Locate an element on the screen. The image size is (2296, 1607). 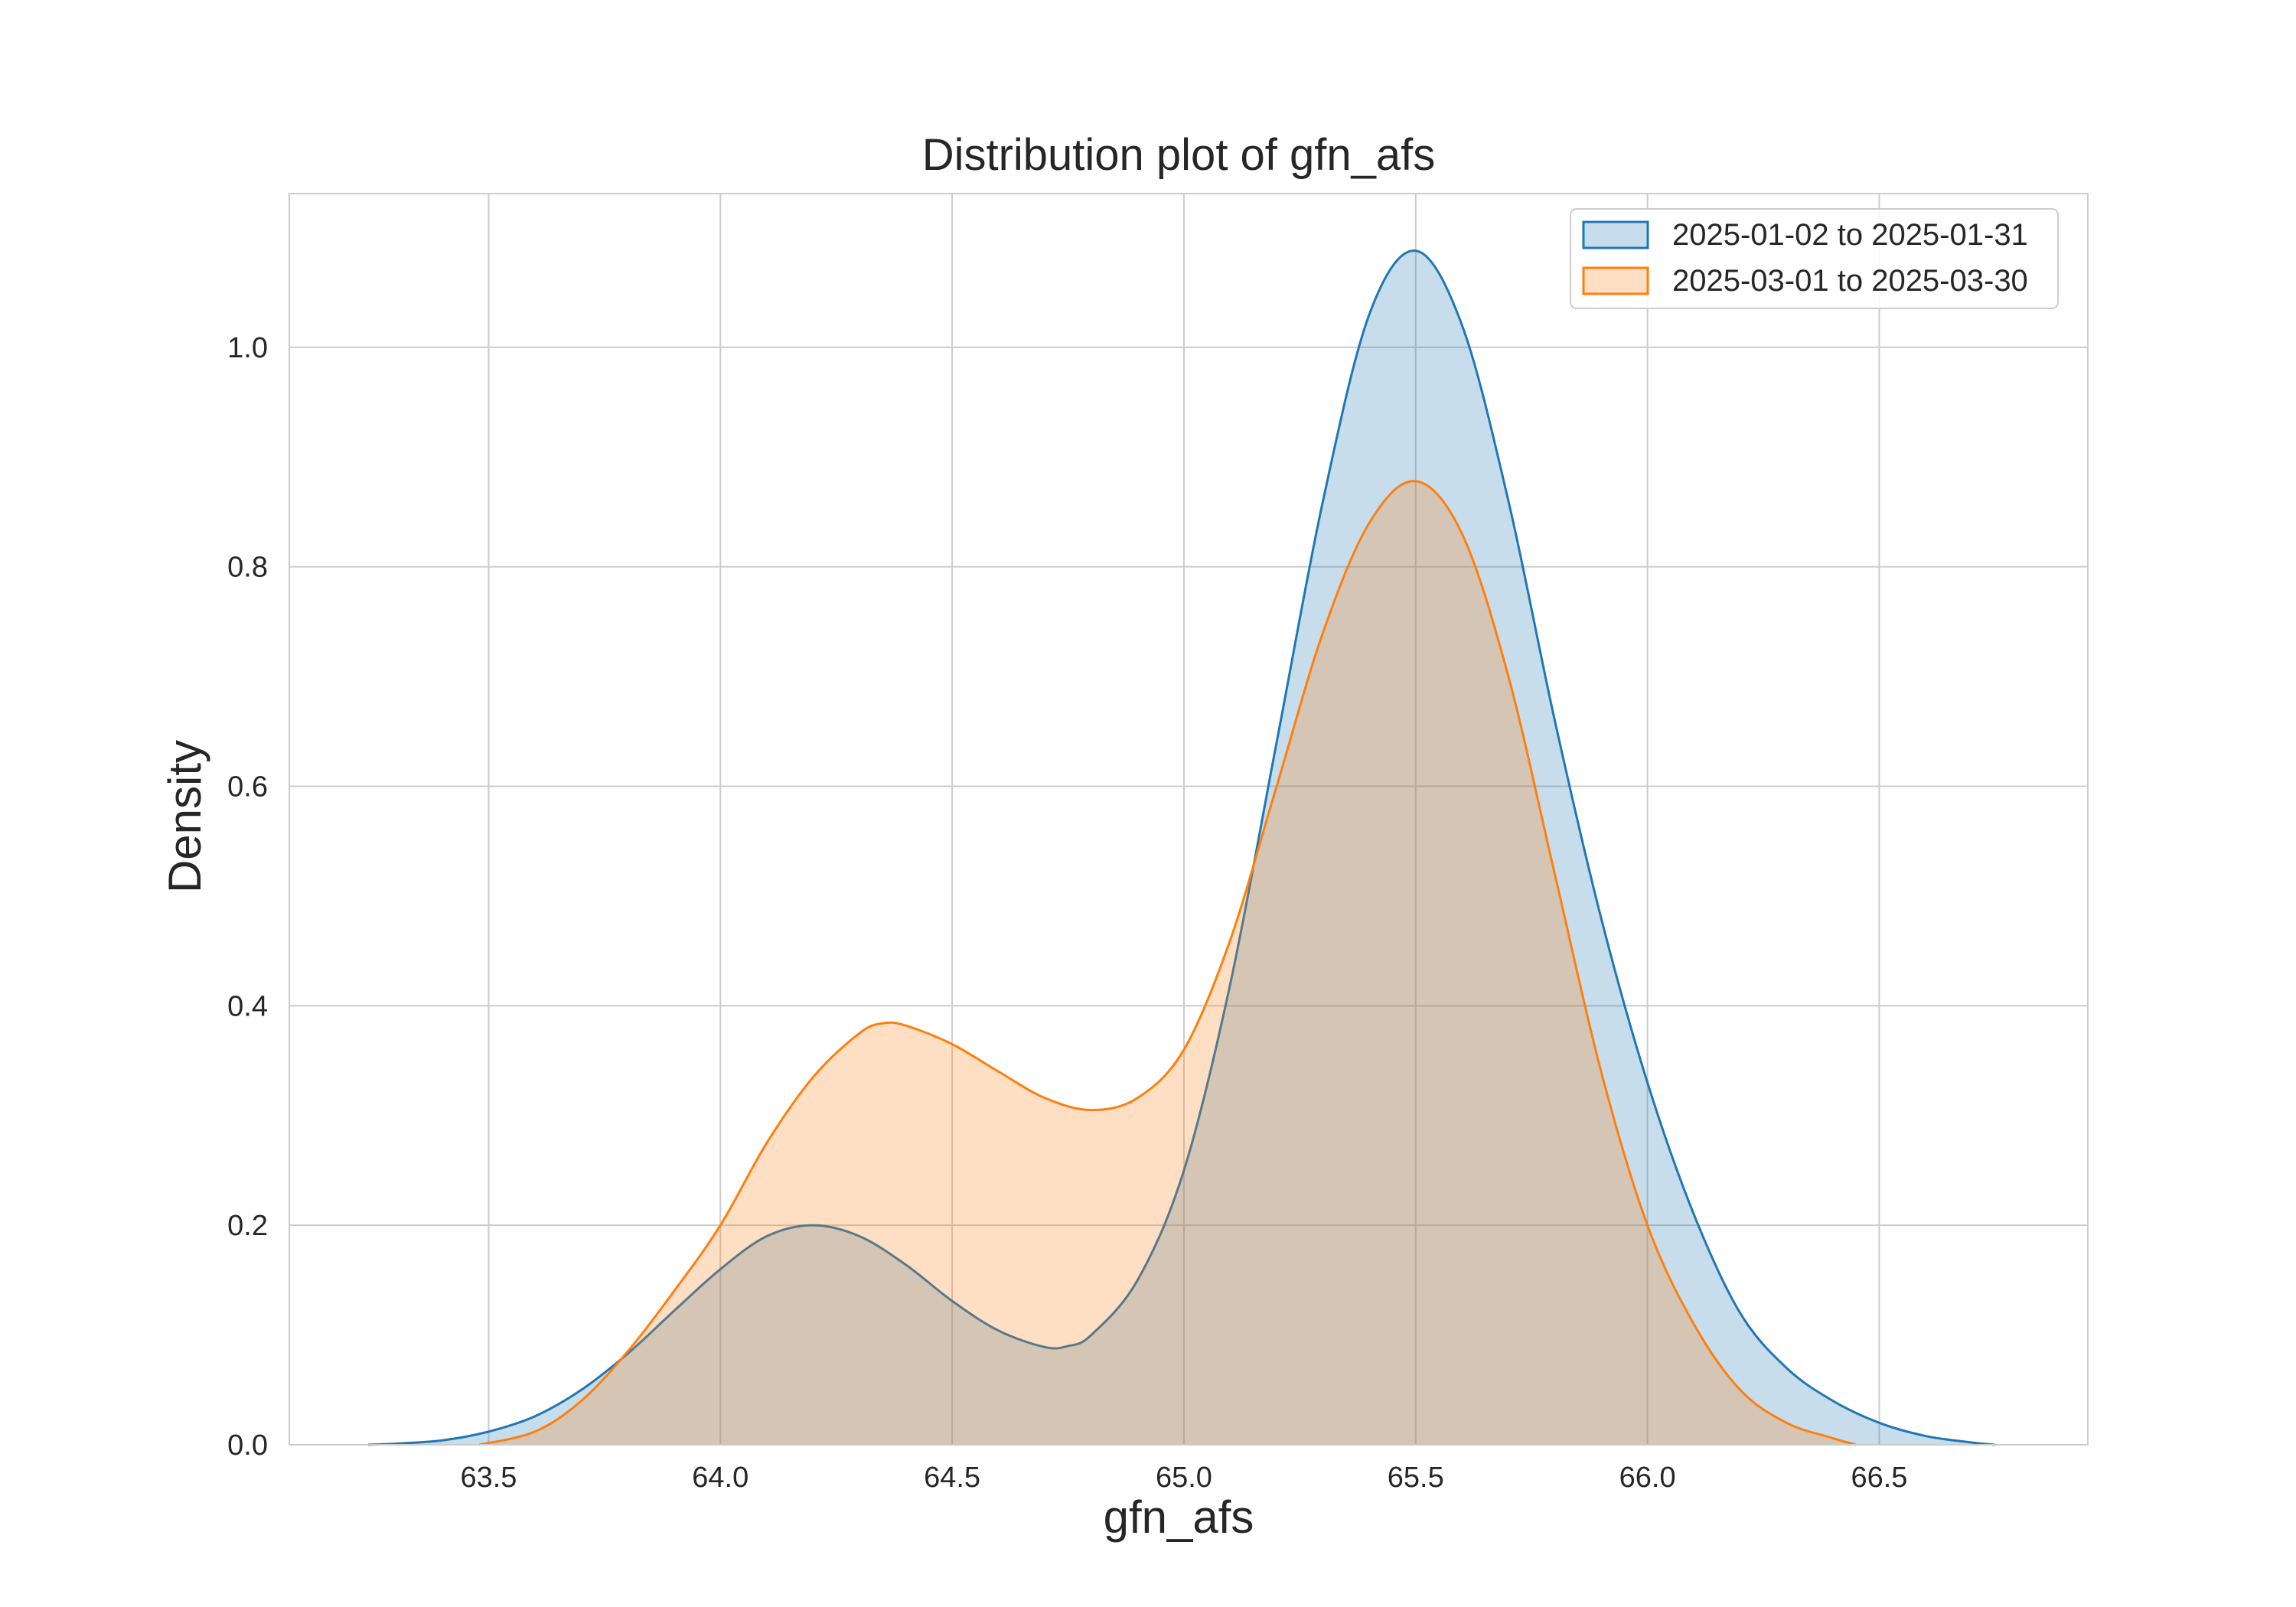
x-tick-label: 66.5 is located at coordinates (1879, 1478).